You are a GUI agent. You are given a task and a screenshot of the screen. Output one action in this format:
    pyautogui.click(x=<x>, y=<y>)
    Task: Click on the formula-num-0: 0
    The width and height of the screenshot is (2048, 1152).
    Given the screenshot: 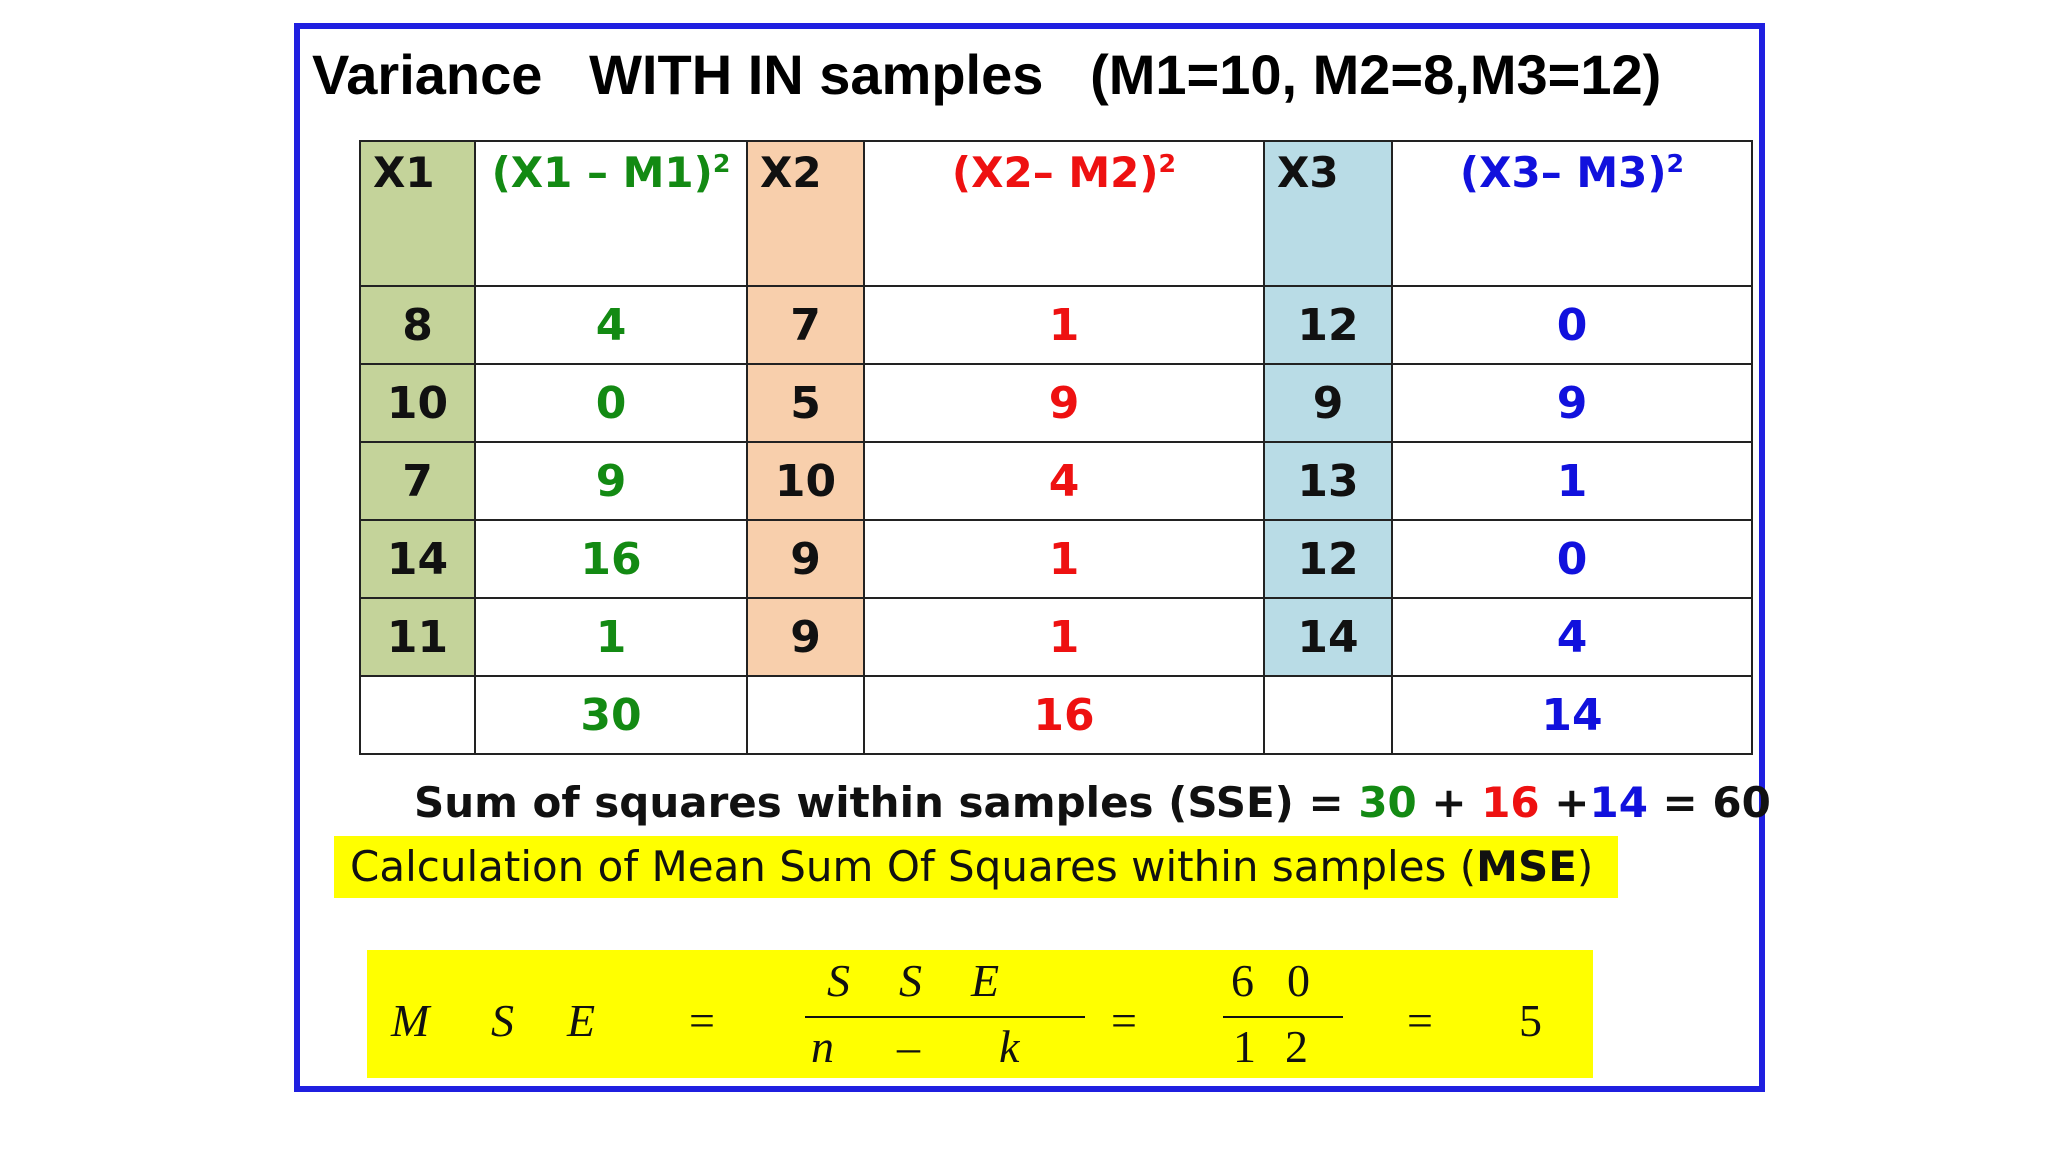 What is the action you would take?
    pyautogui.click(x=1298, y=980)
    